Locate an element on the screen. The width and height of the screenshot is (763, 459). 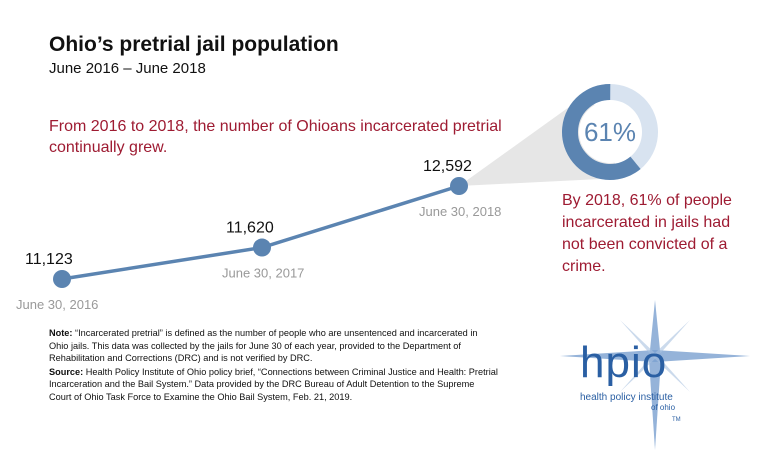
donut-hole is located at coordinates (610, 132).